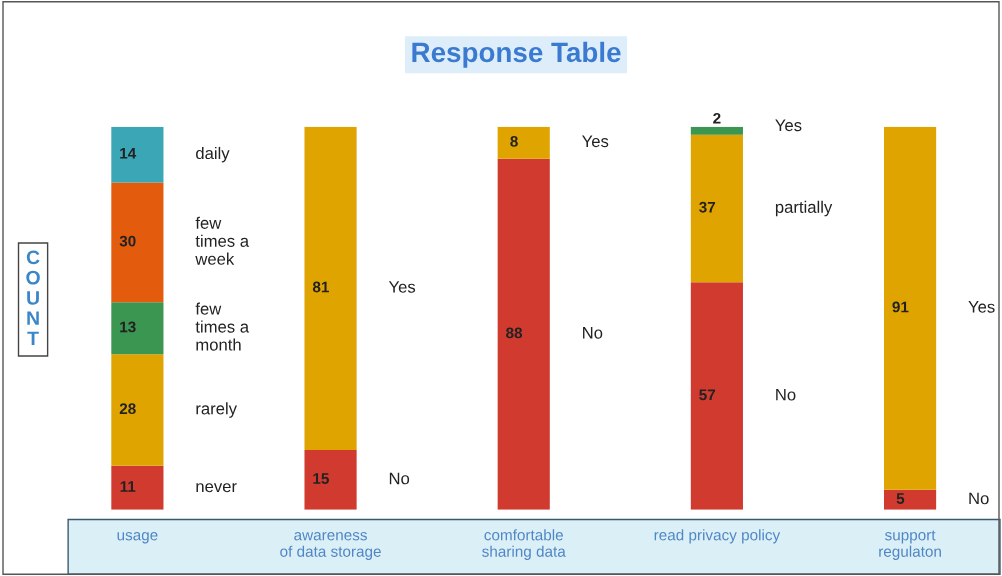 The image size is (1002, 576). Describe the element at coordinates (707, 395) in the screenshot. I see `data-label: 57` at that location.